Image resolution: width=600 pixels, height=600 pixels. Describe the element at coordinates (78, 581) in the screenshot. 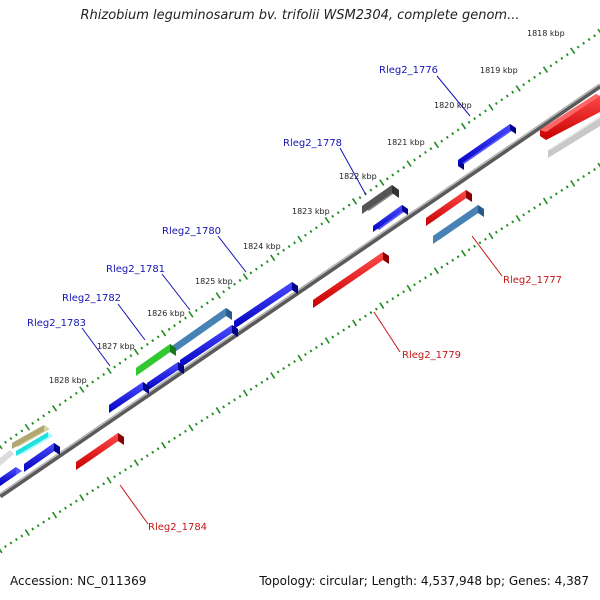

I see `accession-text: Accession: NC_011369` at that location.